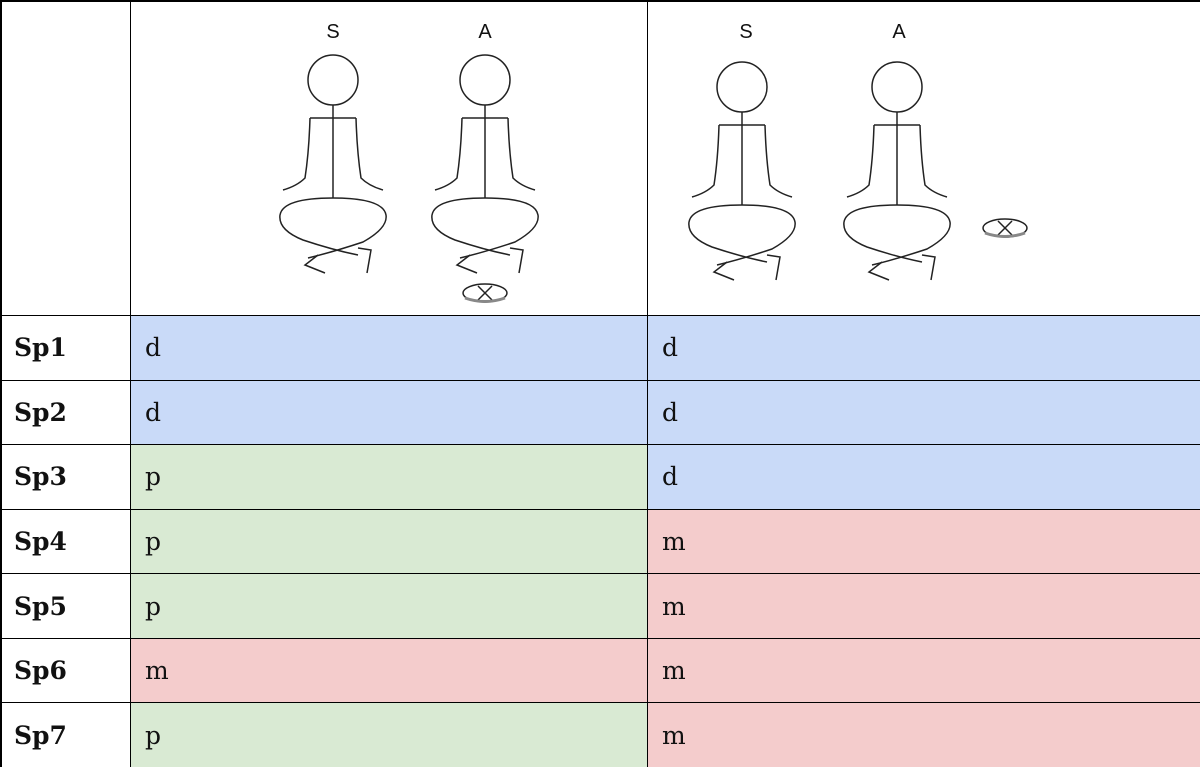 The image size is (1200, 767). Describe the element at coordinates (65, 412) in the screenshot. I see `row-header: Sp2` at that location.